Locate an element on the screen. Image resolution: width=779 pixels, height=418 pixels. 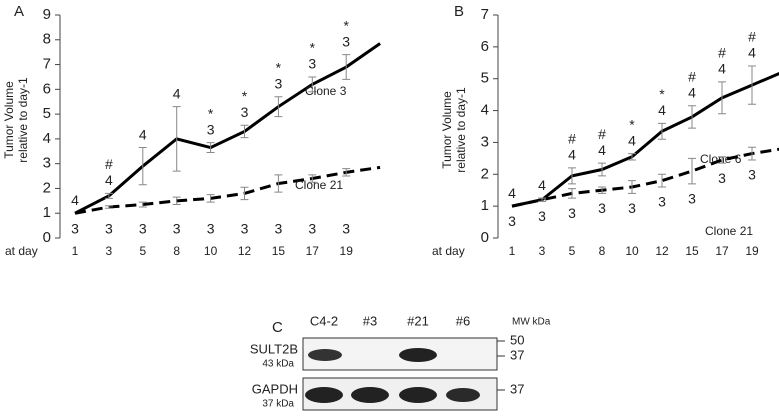
x-tick-label: 15 is located at coordinates (279, 251).